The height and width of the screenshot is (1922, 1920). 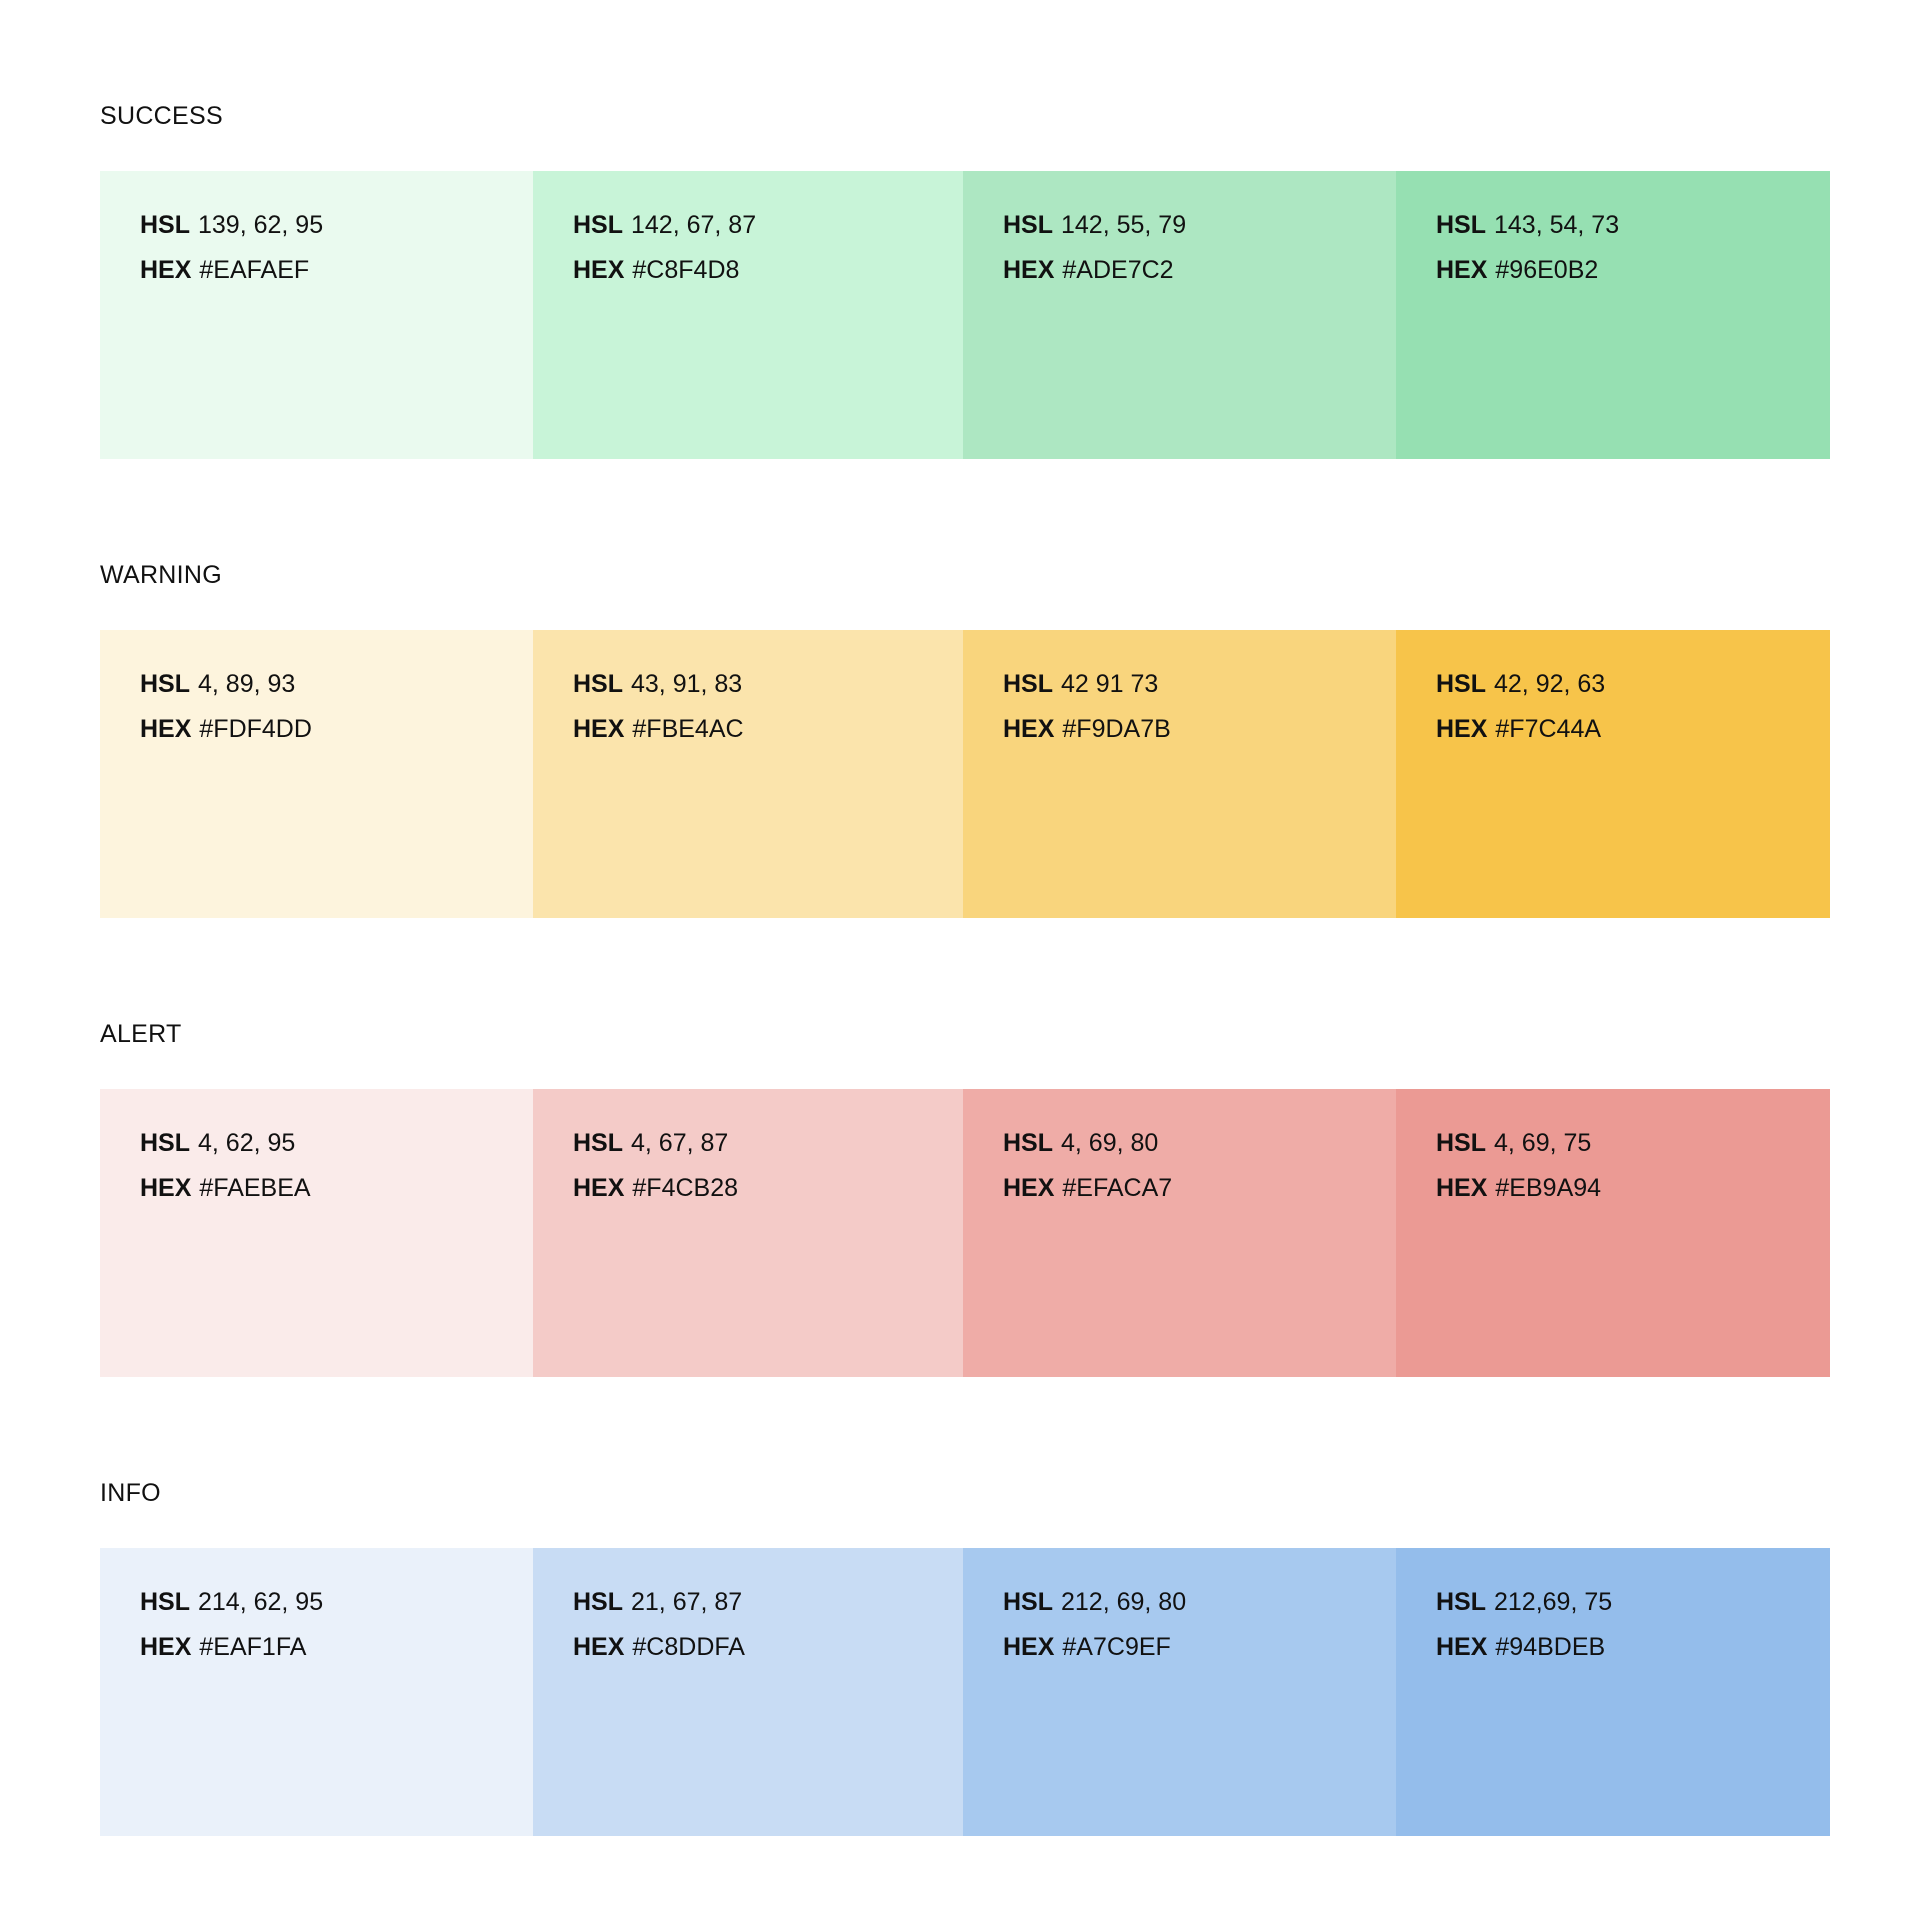 What do you see at coordinates (1199, 225) in the screenshot?
I see `hsl-line: HSL 142, 55, 79` at bounding box center [1199, 225].